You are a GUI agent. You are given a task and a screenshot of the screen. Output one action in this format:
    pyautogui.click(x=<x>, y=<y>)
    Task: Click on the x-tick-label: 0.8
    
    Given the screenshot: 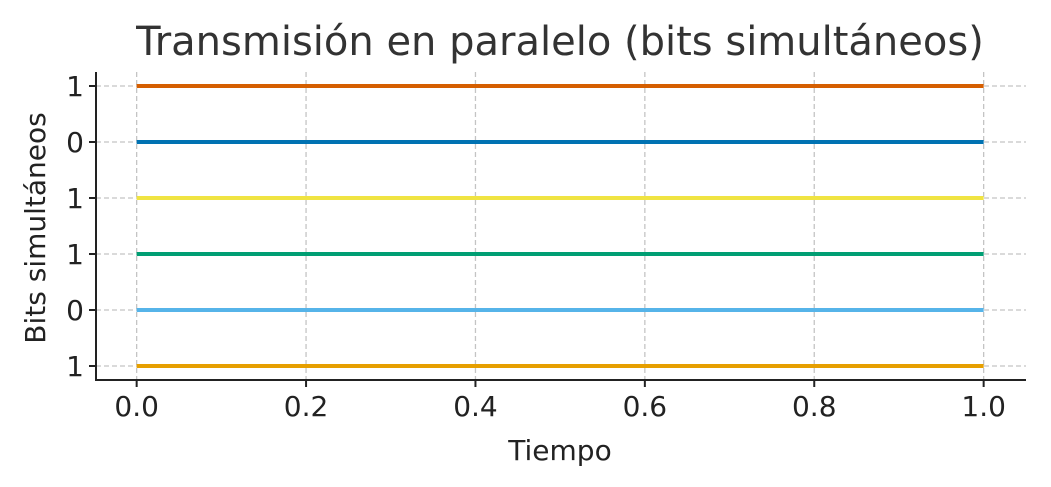 What is the action you would take?
    pyautogui.click(x=814, y=406)
    